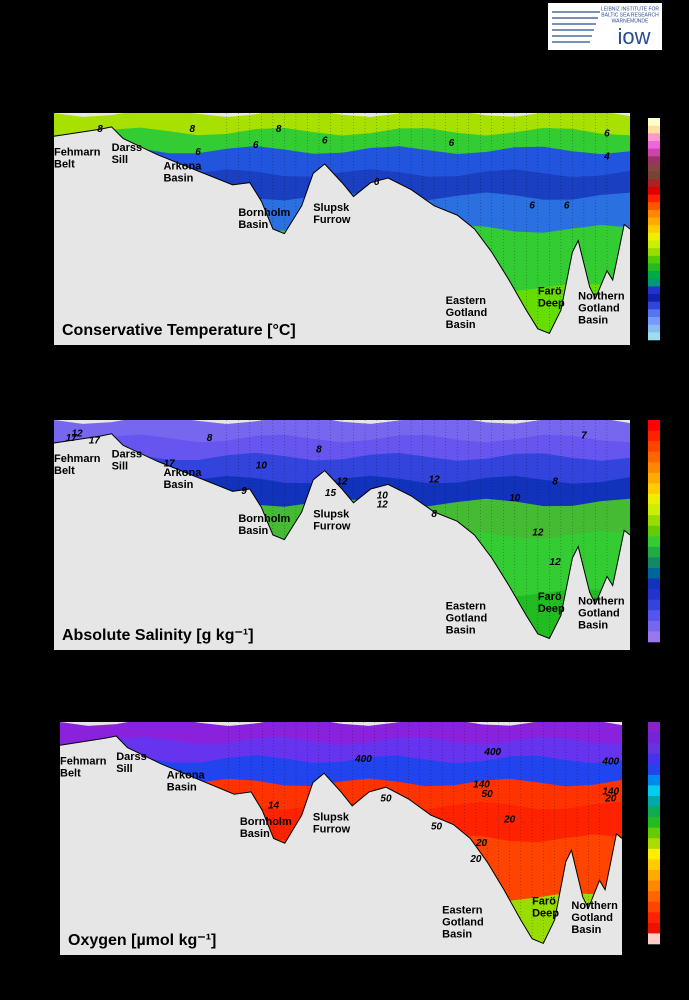 This screenshot has width=689, height=1000. What do you see at coordinates (630, 9) in the screenshot?
I see `logo-text: LEIBNIZ INSTITUTE FOR` at bounding box center [630, 9].